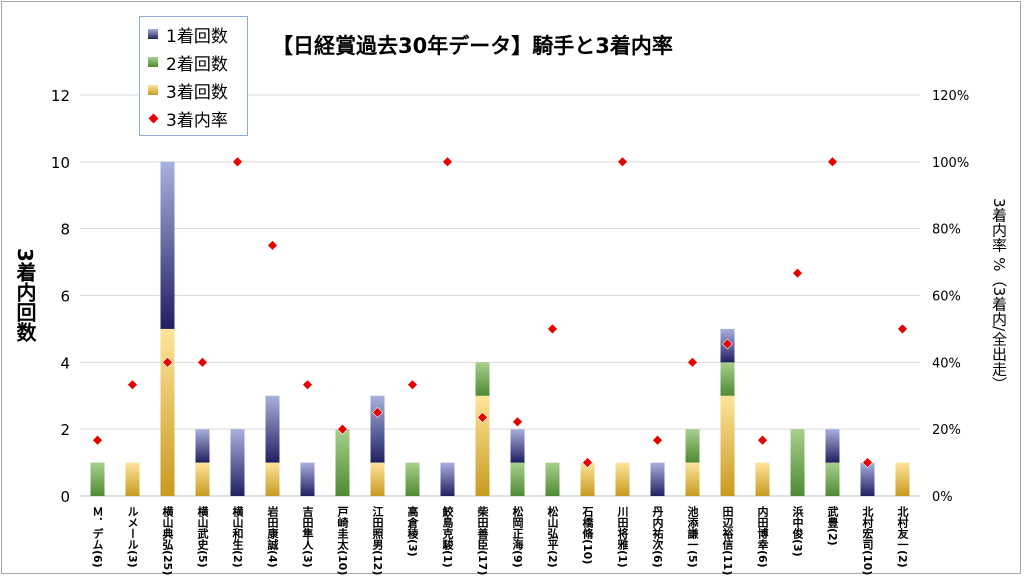  I want to click on x-tick-label: 池添謙一(5), so click(692, 536).